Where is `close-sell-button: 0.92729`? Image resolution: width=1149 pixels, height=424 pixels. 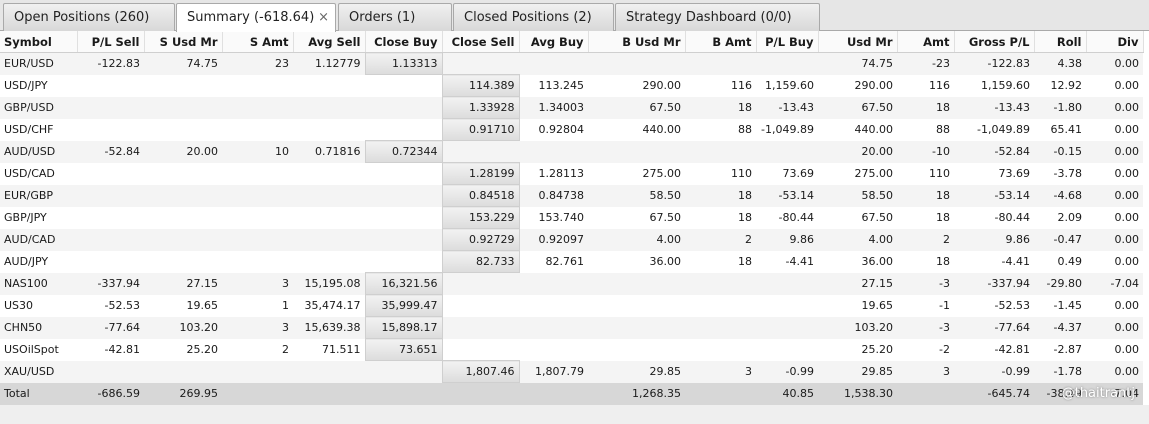
close-sell-button: 0.92729 is located at coordinates (480, 239).